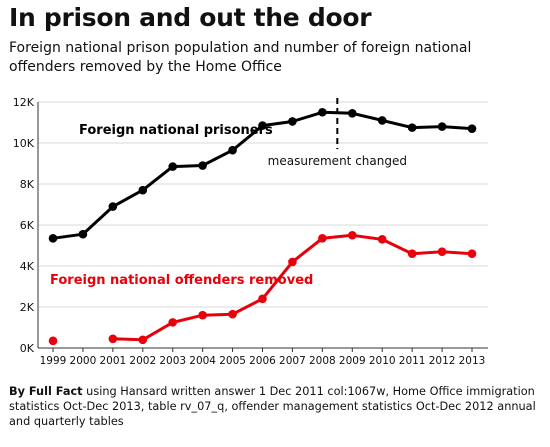  What do you see at coordinates (337, 161) in the screenshot?
I see `annotation-label: measurement changed` at bounding box center [337, 161].